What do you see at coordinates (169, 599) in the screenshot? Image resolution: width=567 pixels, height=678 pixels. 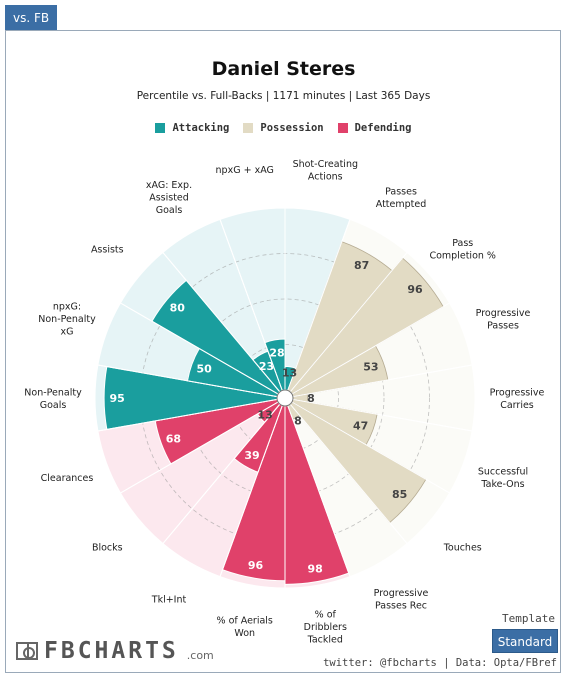 I see `category-label-10: Tkl+Int` at bounding box center [169, 599].